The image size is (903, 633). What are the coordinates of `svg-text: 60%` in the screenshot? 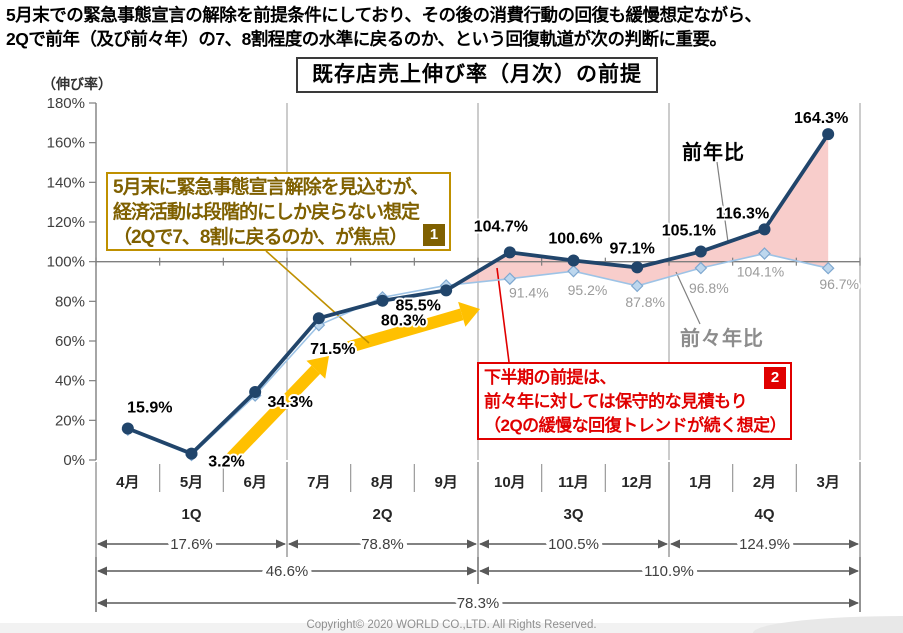 It's located at (70, 341).